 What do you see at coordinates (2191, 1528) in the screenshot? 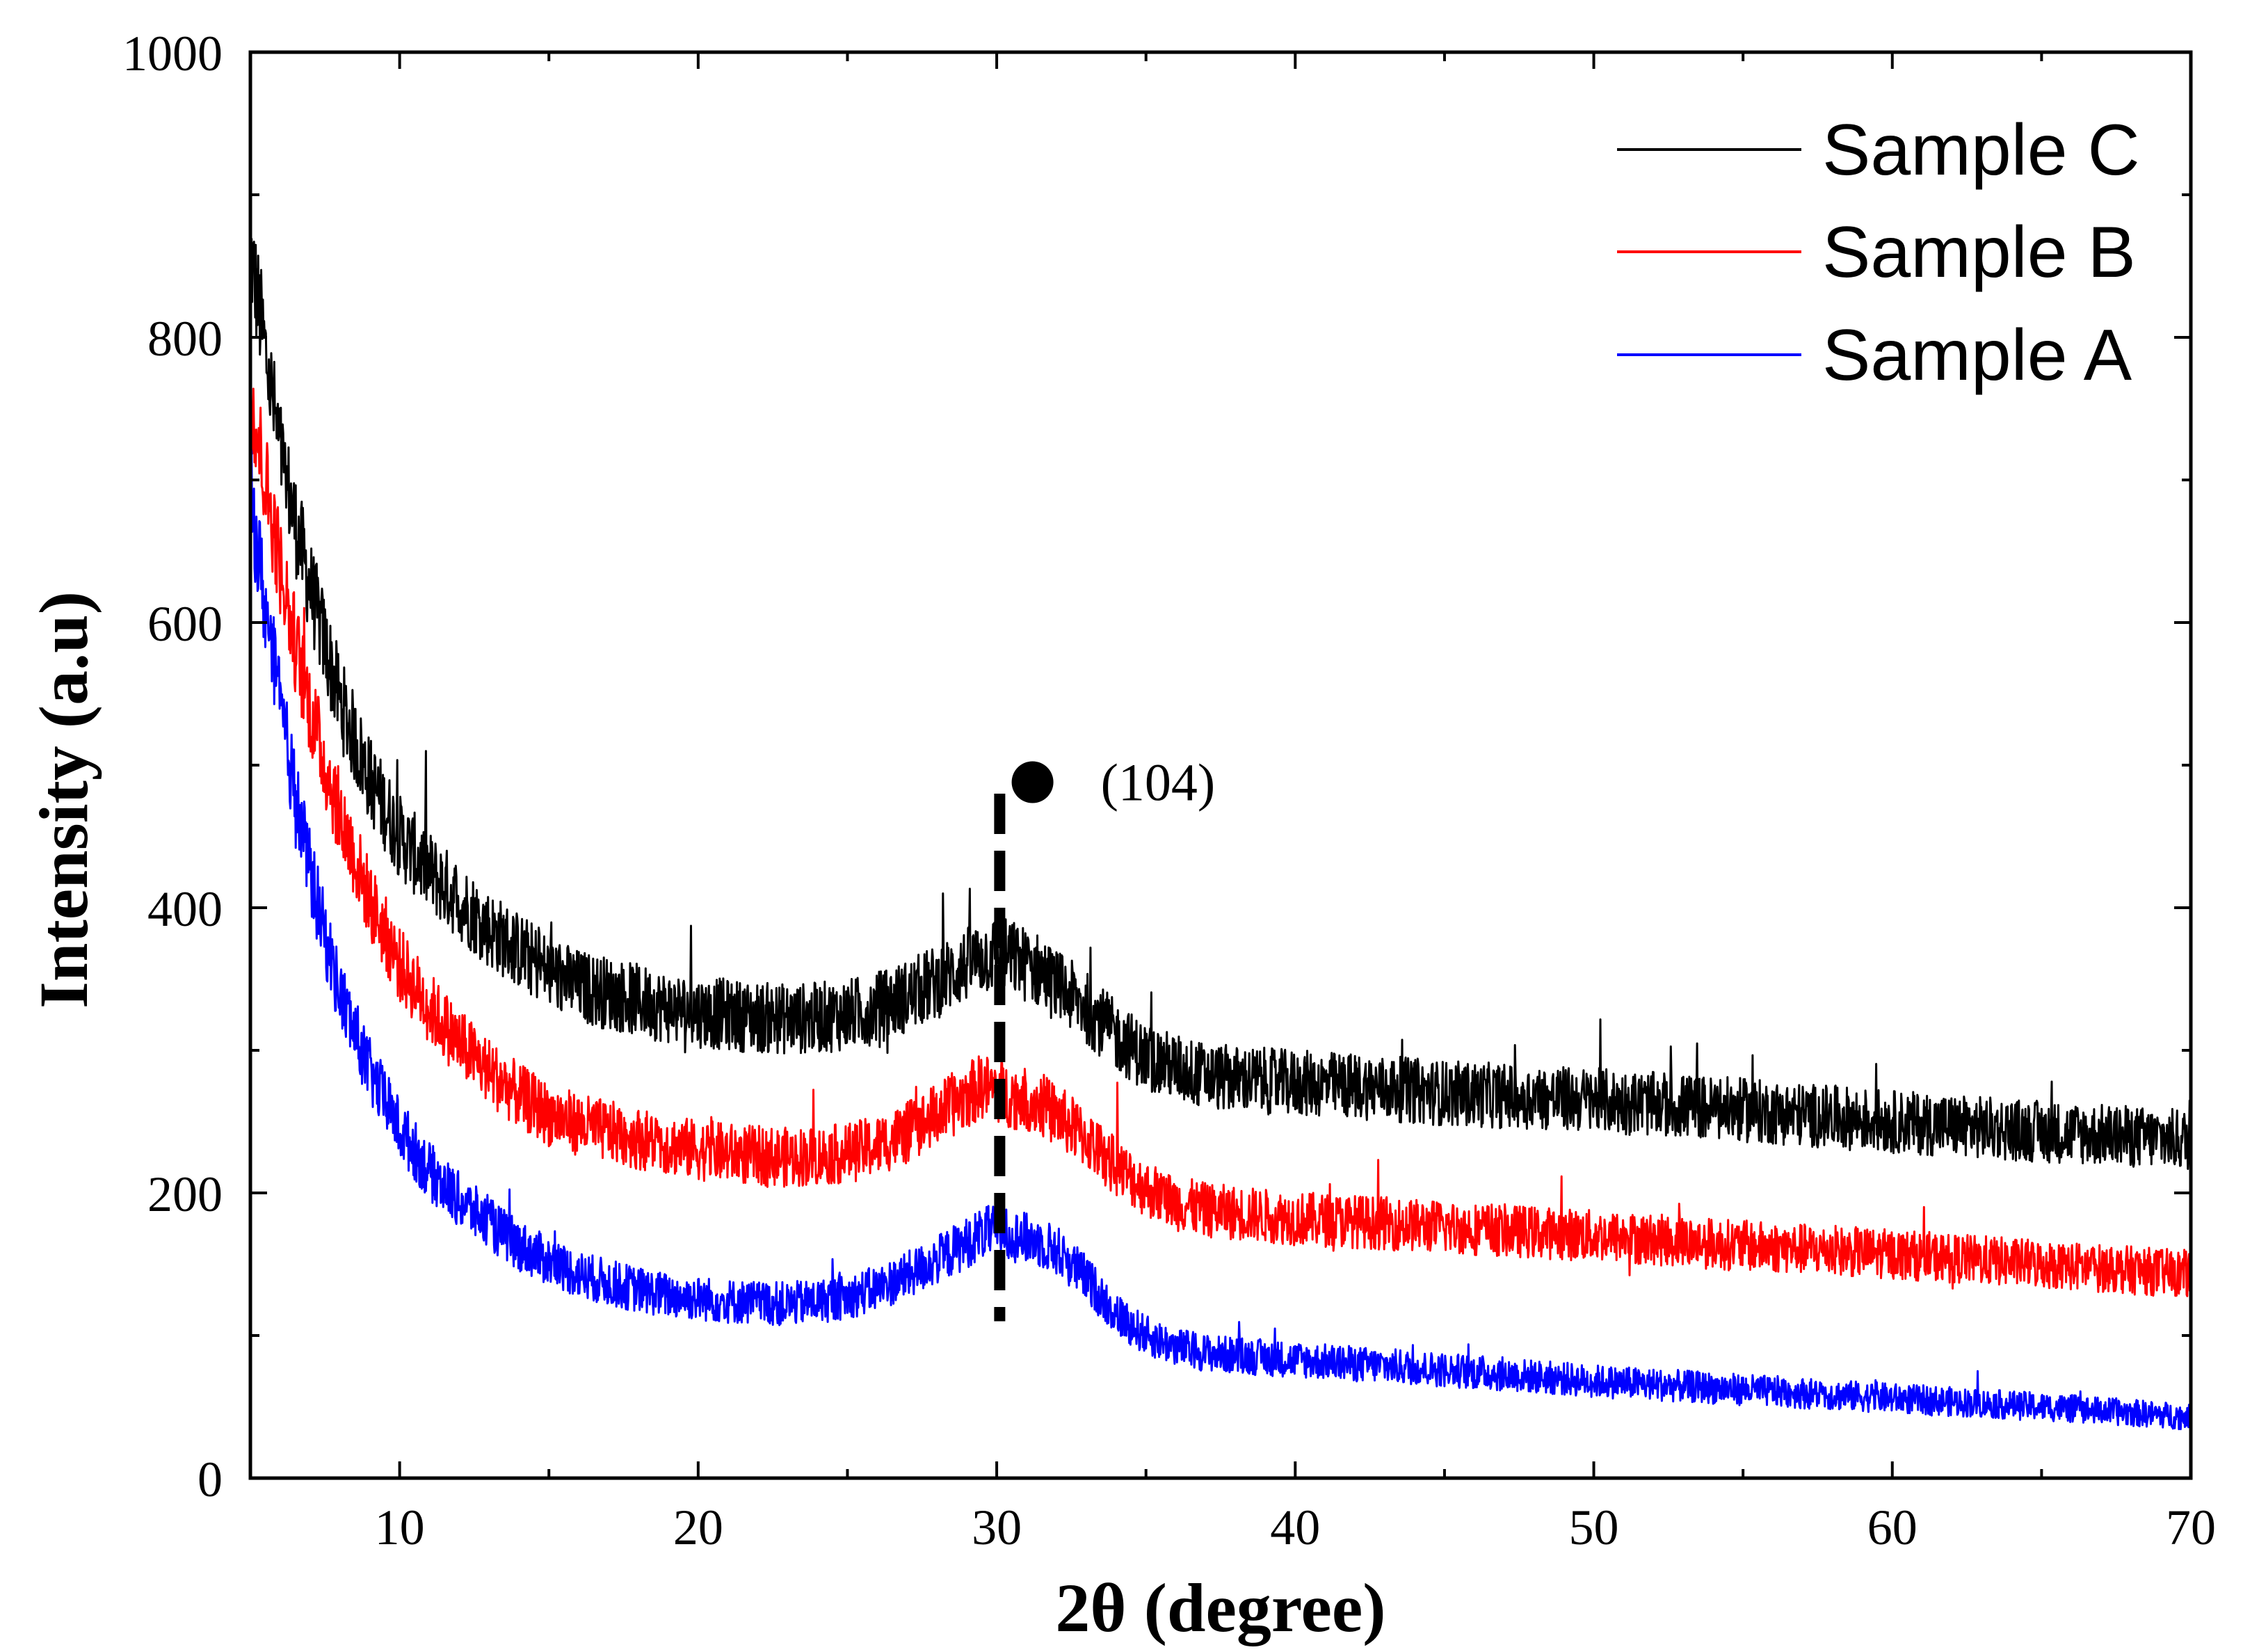
I see `x-tick-label: 70` at bounding box center [2191, 1528].